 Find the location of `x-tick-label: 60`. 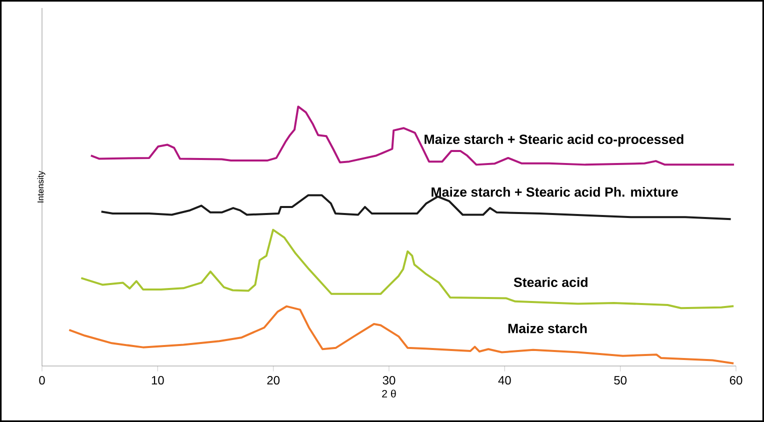

x-tick-label: 60 is located at coordinates (736, 380).